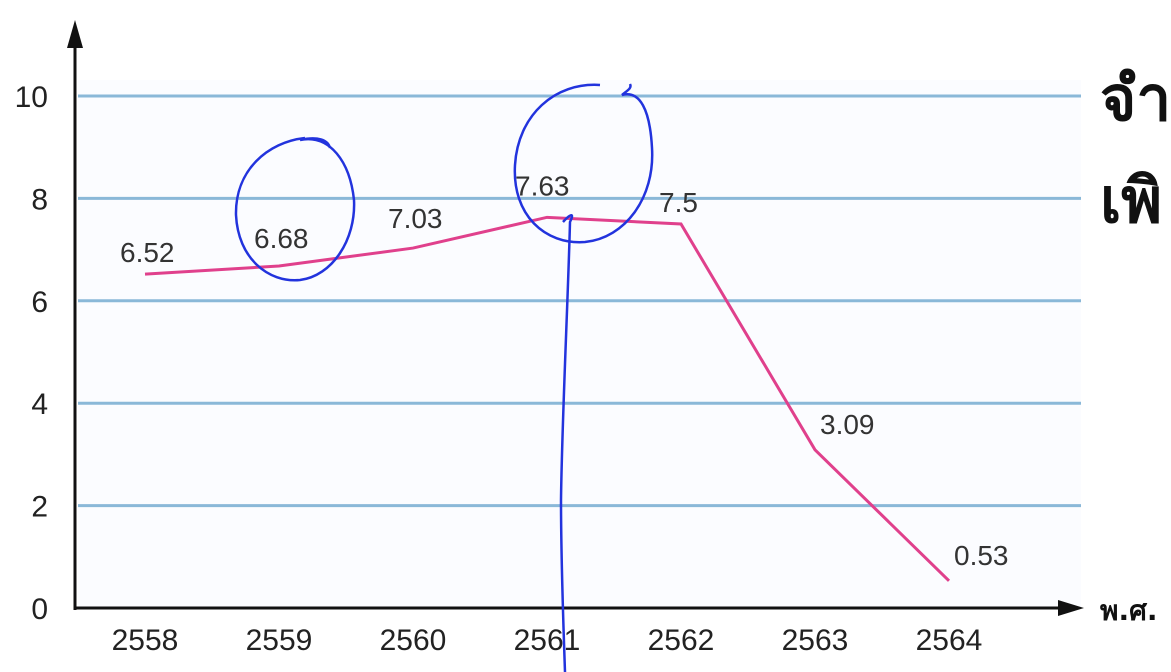 The image size is (1171, 672). Describe the element at coordinates (75, 34) in the screenshot. I see `y-axis-arrow` at that location.